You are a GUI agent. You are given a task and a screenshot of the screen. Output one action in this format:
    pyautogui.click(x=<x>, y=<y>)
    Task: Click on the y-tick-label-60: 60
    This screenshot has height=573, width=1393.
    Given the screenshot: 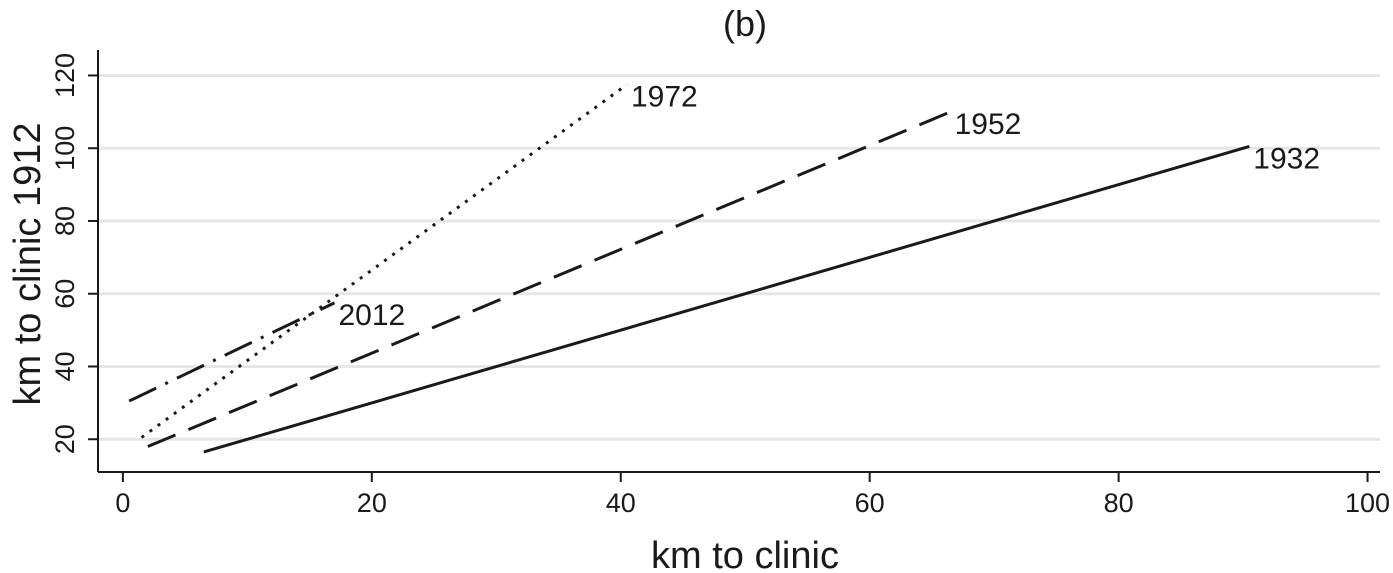 What is the action you would take?
    pyautogui.click(x=65, y=294)
    